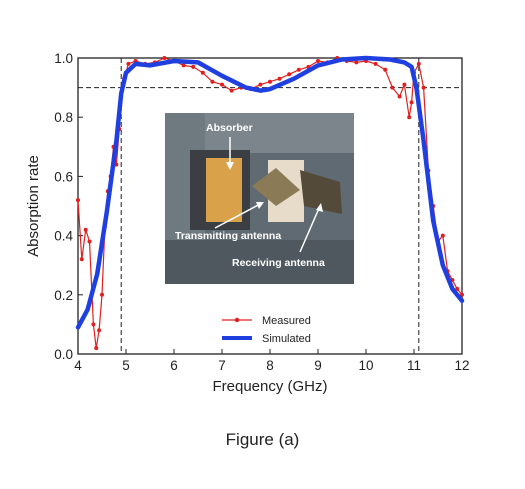 The height and width of the screenshot is (489, 525). I want to click on photo-label-transmitting-antenna: Transmitting antenna, so click(228, 236).